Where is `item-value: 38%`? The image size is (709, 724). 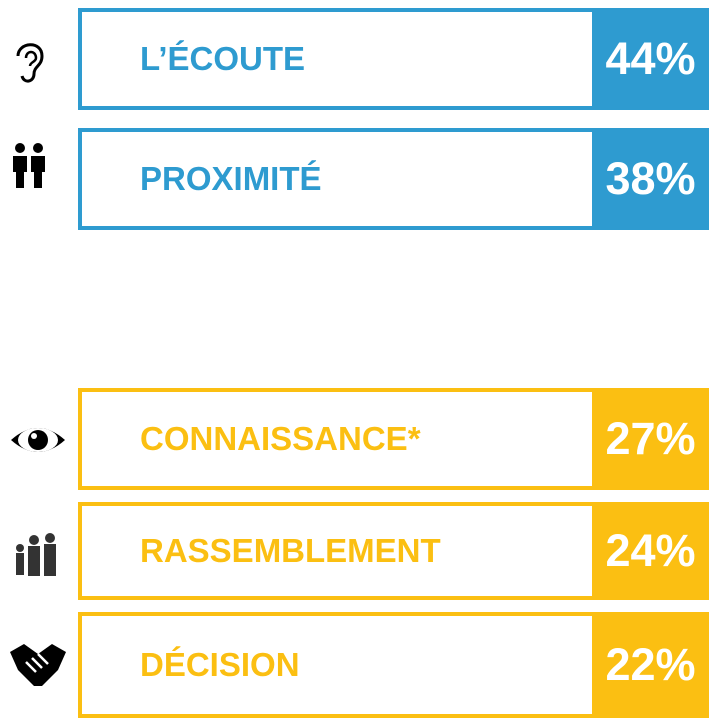
item-value: 38% is located at coordinates (650, 179).